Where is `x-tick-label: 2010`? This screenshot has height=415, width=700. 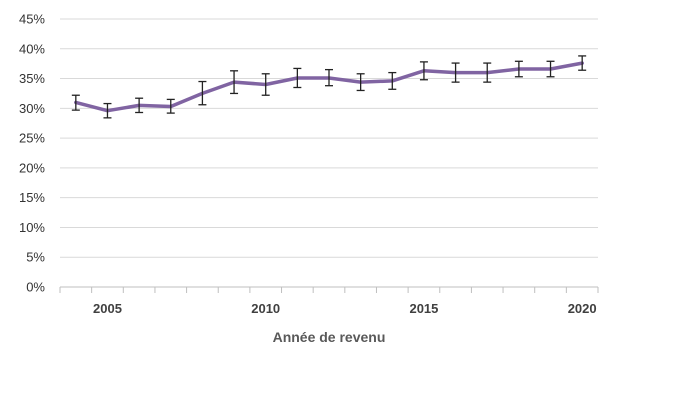 x-tick-label: 2010 is located at coordinates (265, 308).